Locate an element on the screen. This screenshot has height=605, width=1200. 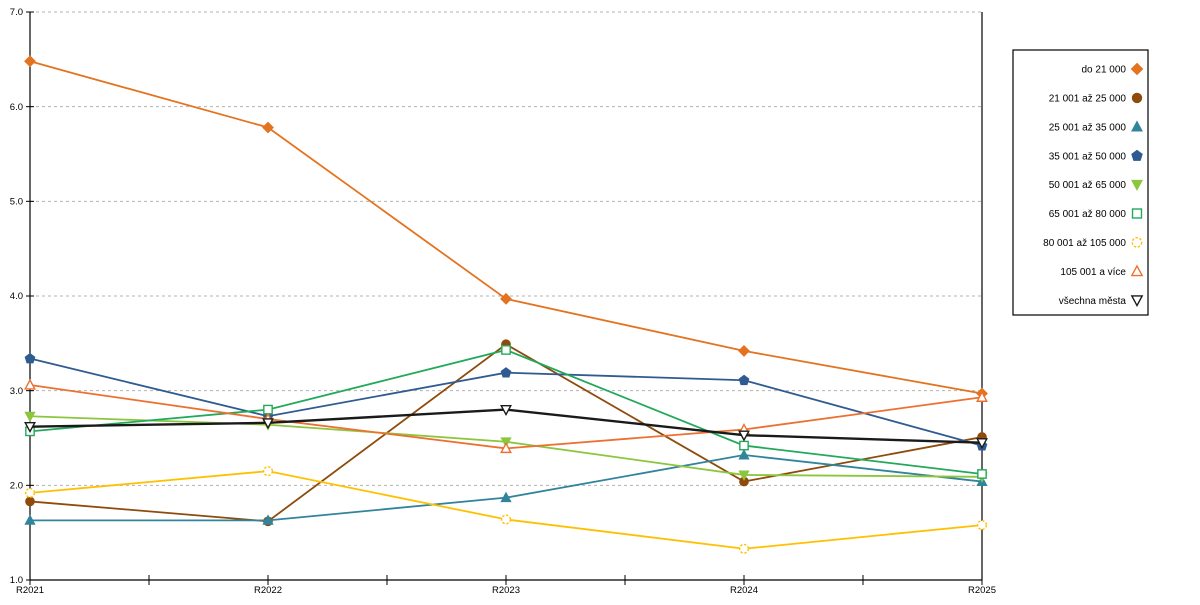
legend-item-label: do 21 000 is located at coordinates (1104, 70).